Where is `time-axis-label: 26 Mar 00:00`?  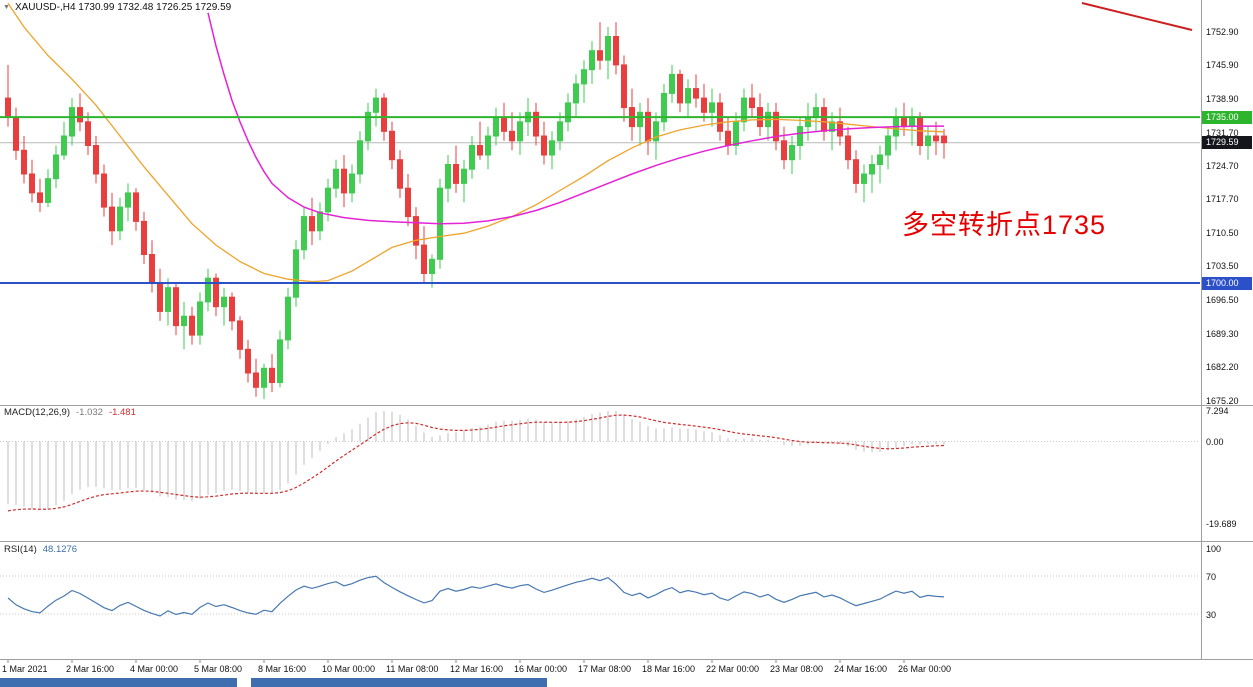
time-axis-label: 26 Mar 00:00 is located at coordinates (925, 669).